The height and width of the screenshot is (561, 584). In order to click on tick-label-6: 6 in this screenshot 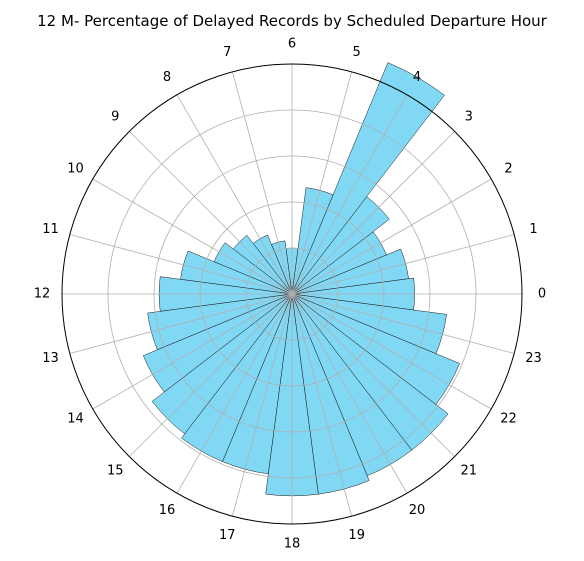, I will do `click(292, 44)`.